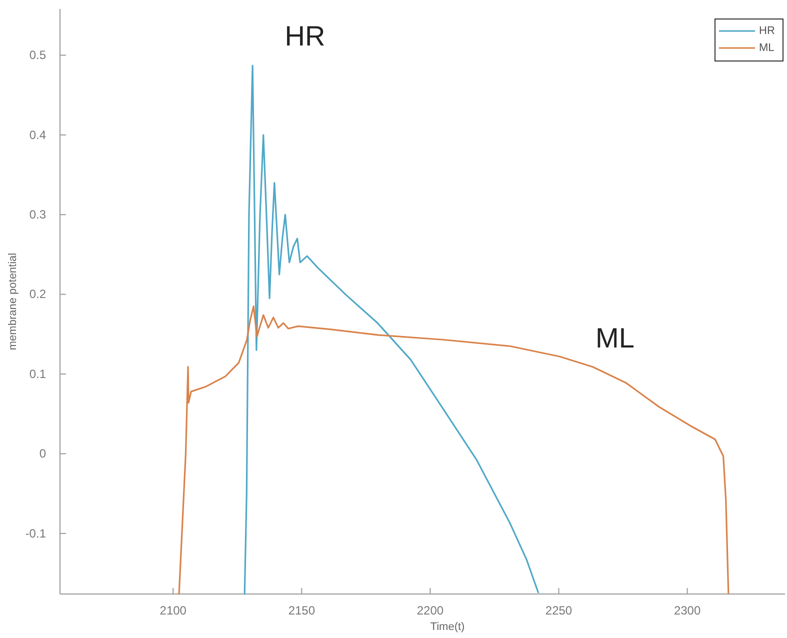 This screenshot has height=638, width=787. Describe the element at coordinates (447, 627) in the screenshot. I see `x-axis-title: Time(t)` at that location.